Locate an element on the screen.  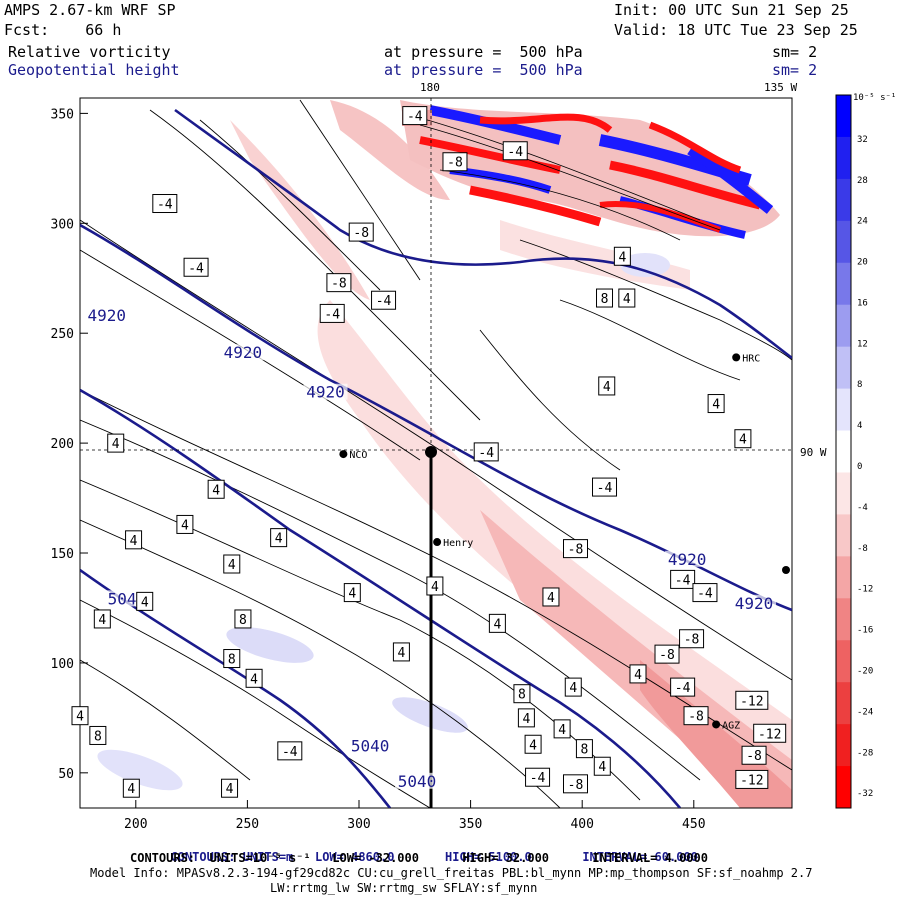
x-tick-label: 250 is located at coordinates (247, 824).